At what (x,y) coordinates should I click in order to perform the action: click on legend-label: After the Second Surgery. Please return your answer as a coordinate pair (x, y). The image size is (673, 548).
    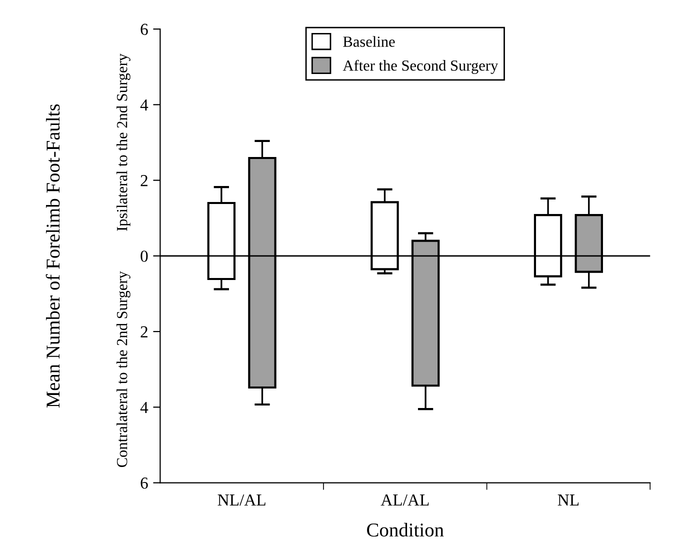
    Looking at the image, I should click on (420, 67).